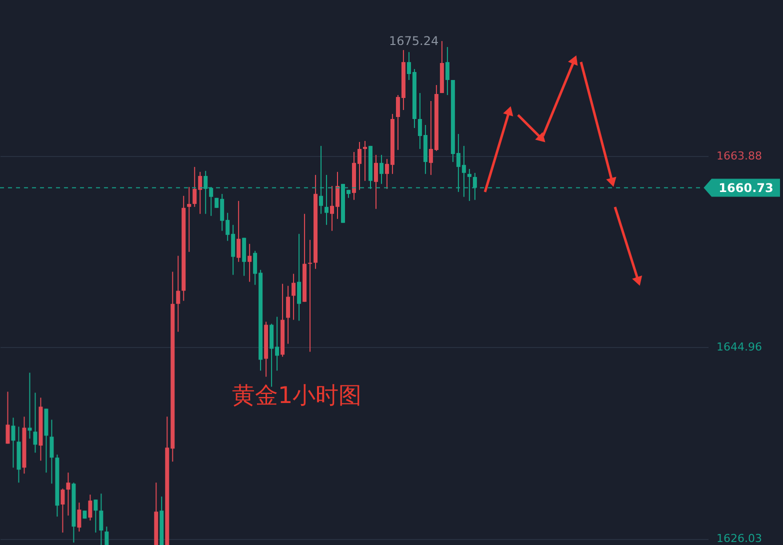 Image resolution: width=783 pixels, height=545 pixels. I want to click on ref-line-label: 1660.73, so click(746, 187).